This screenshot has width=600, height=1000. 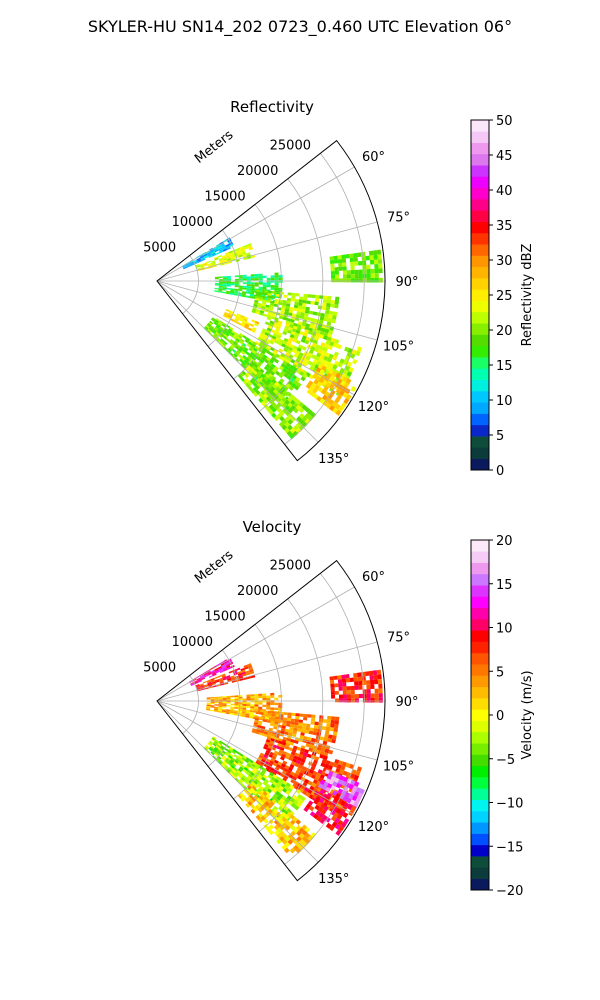 What do you see at coordinates (271, 720) in the screenshot?
I see `velocity-sector-frame` at bounding box center [271, 720].